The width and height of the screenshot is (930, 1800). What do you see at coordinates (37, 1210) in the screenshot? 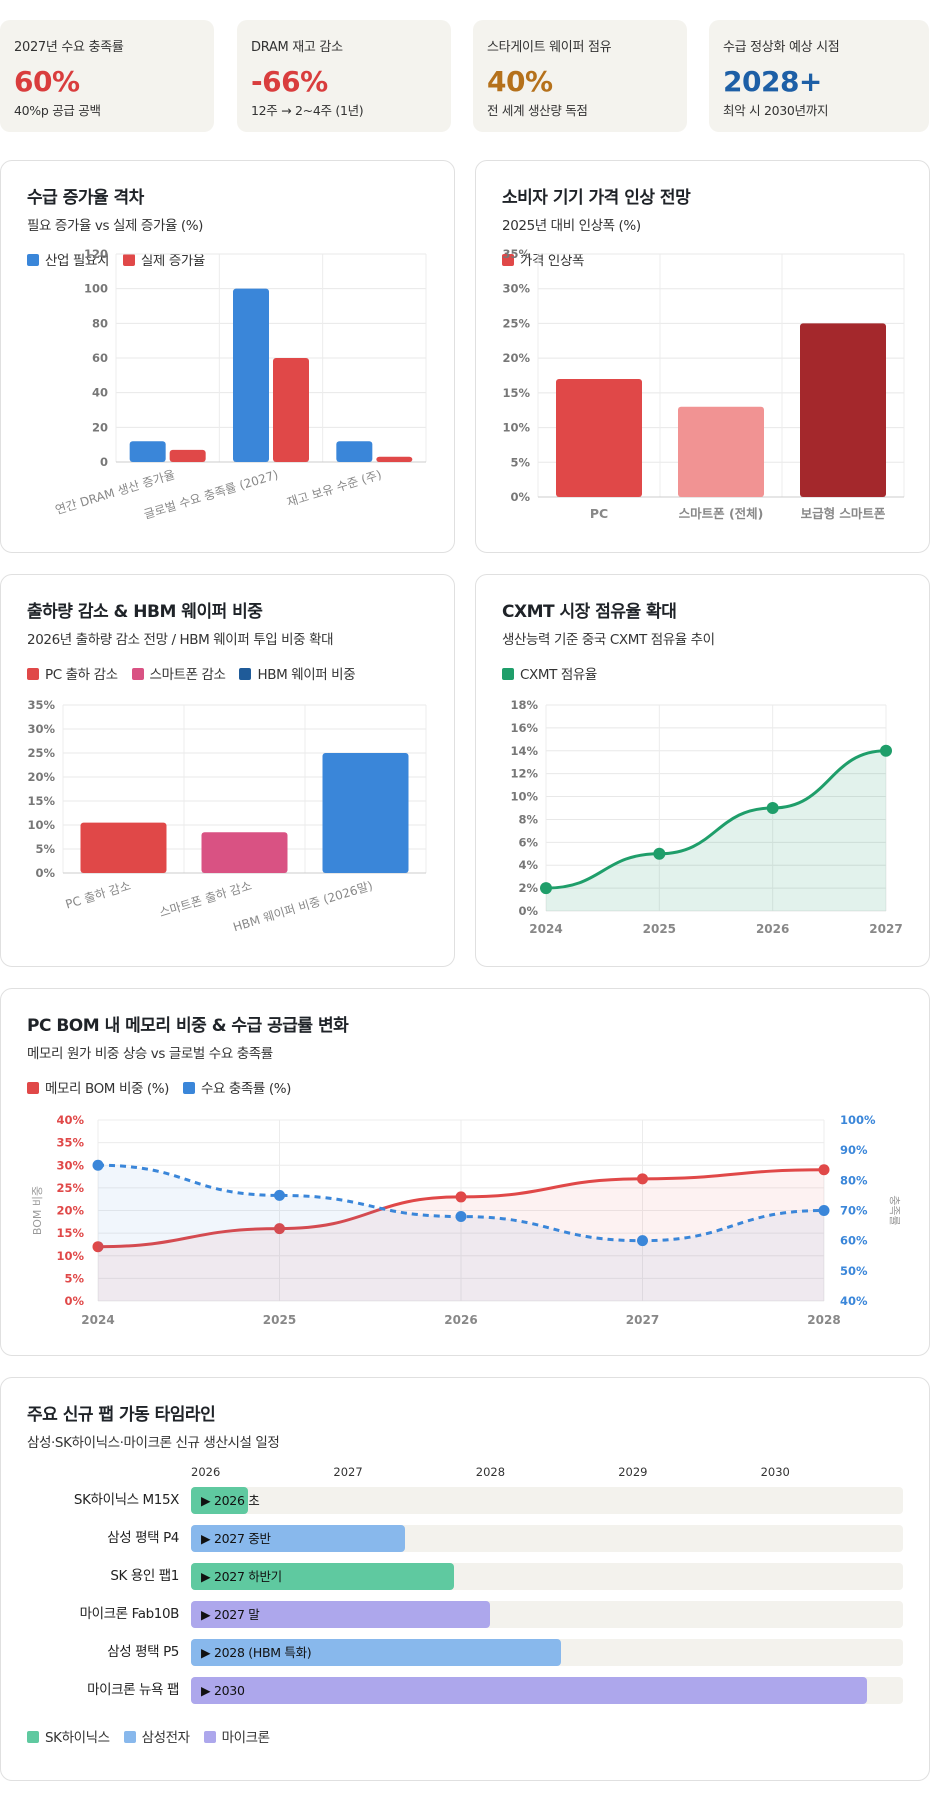
I see `y-axis-title-left: BOM 비중` at bounding box center [37, 1210].